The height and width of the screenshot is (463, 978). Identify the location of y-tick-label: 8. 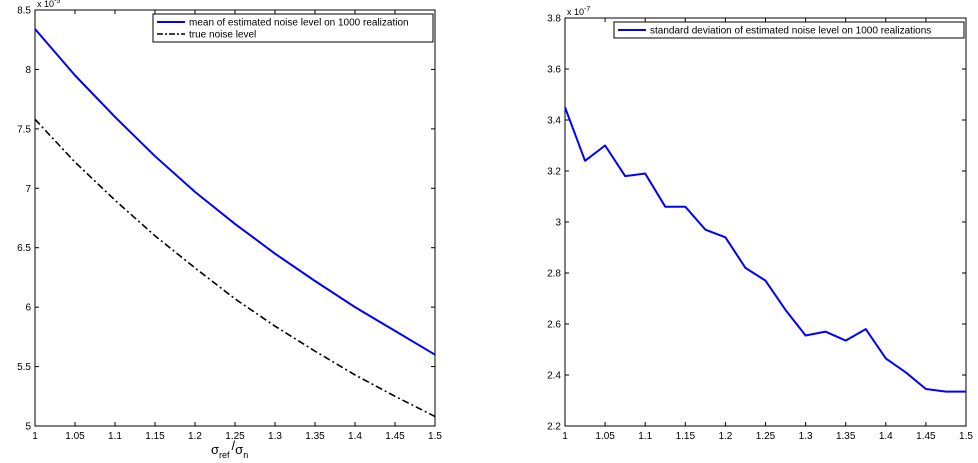
(28, 70).